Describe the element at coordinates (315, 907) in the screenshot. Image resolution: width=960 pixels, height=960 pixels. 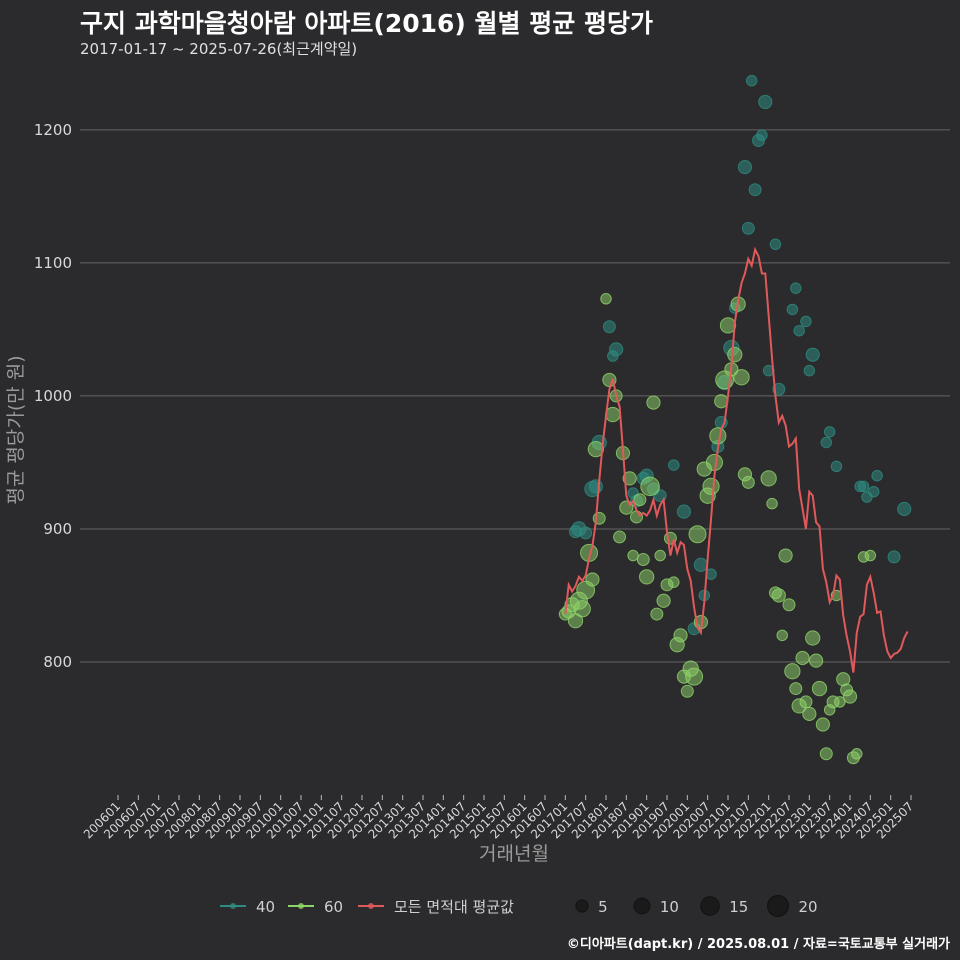
I see `legend-entry-2: 60` at that location.